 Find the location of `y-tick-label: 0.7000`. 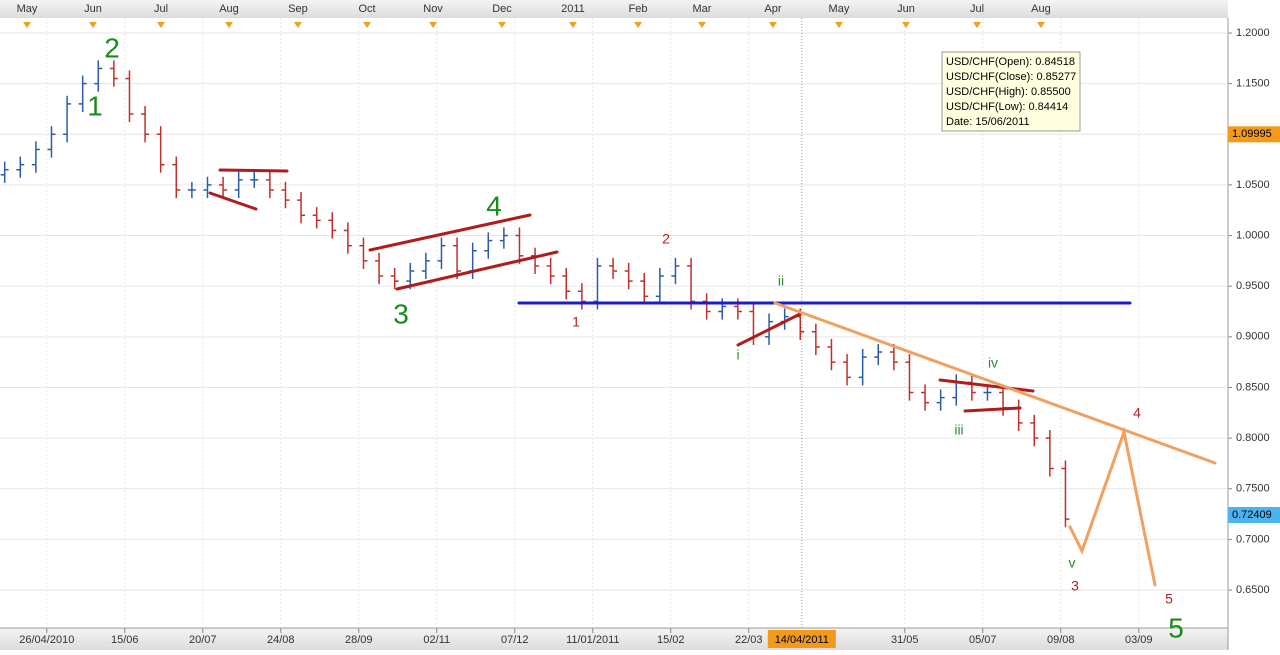

y-tick-label: 0.7000 is located at coordinates (1253, 539).